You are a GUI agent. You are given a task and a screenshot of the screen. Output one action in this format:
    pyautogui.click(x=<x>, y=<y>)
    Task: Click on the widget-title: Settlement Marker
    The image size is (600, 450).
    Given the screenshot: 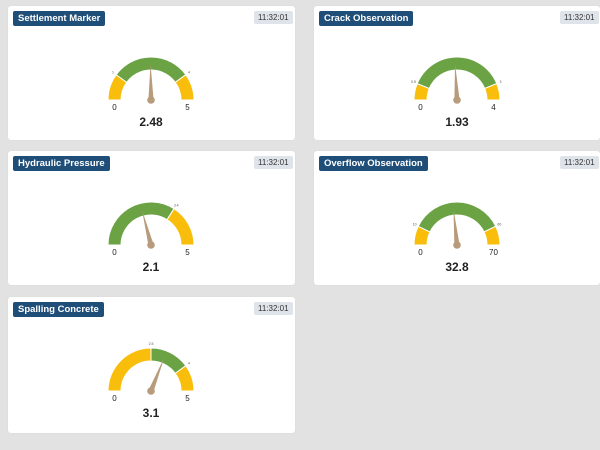 What is the action you would take?
    pyautogui.click(x=59, y=18)
    